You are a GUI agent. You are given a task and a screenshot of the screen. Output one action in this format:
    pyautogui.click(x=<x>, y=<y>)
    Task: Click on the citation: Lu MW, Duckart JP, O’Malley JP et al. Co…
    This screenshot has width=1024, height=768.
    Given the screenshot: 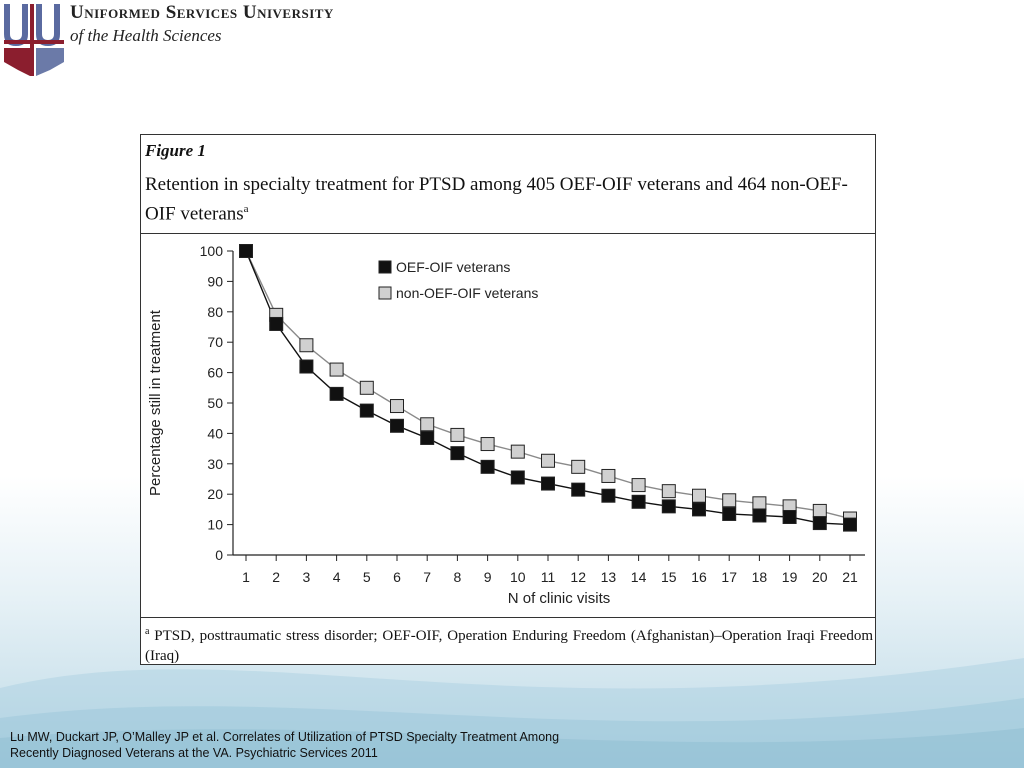 What is the action you would take?
    pyautogui.click(x=360, y=745)
    